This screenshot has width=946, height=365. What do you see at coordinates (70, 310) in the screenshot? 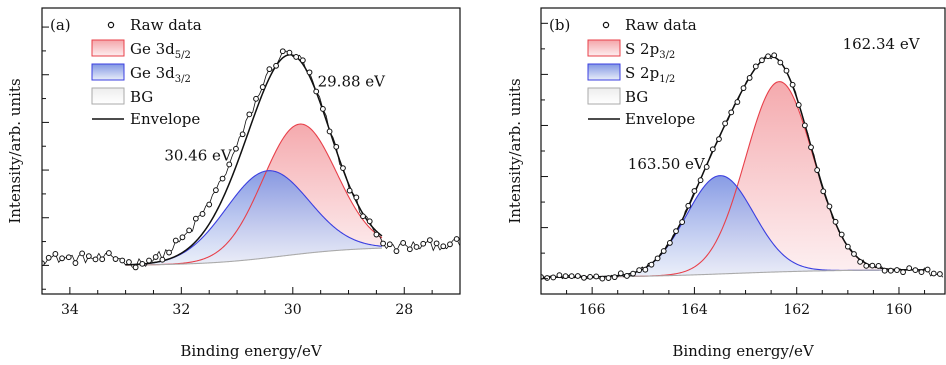
I see `x-tick-label: 34` at bounding box center [70, 310].